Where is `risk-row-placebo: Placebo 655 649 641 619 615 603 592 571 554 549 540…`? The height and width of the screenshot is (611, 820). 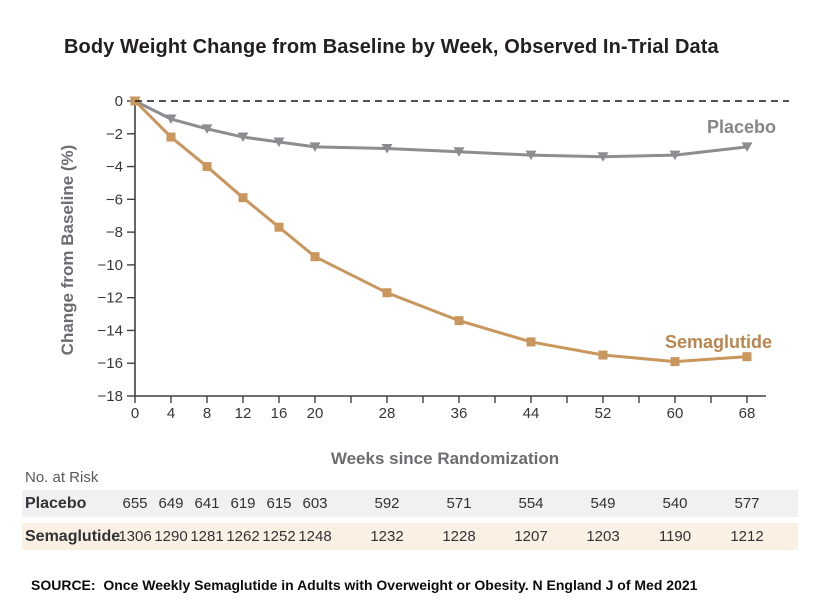 risk-row-placebo: Placebo 655 649 641 619 615 603 592 571 554 549 540… is located at coordinates (410, 503).